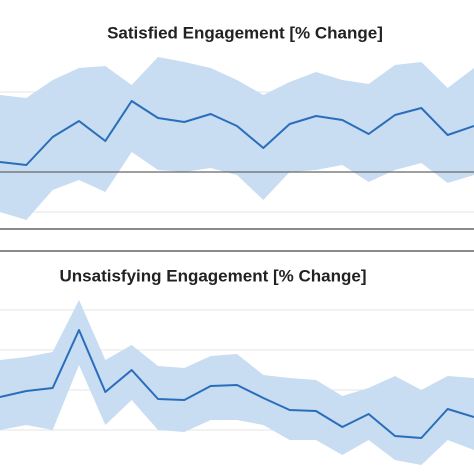 The height and width of the screenshot is (474, 474). Describe the element at coordinates (245, 32) in the screenshot. I see `chart-title: Satisfied Engagement [% Change]` at that location.